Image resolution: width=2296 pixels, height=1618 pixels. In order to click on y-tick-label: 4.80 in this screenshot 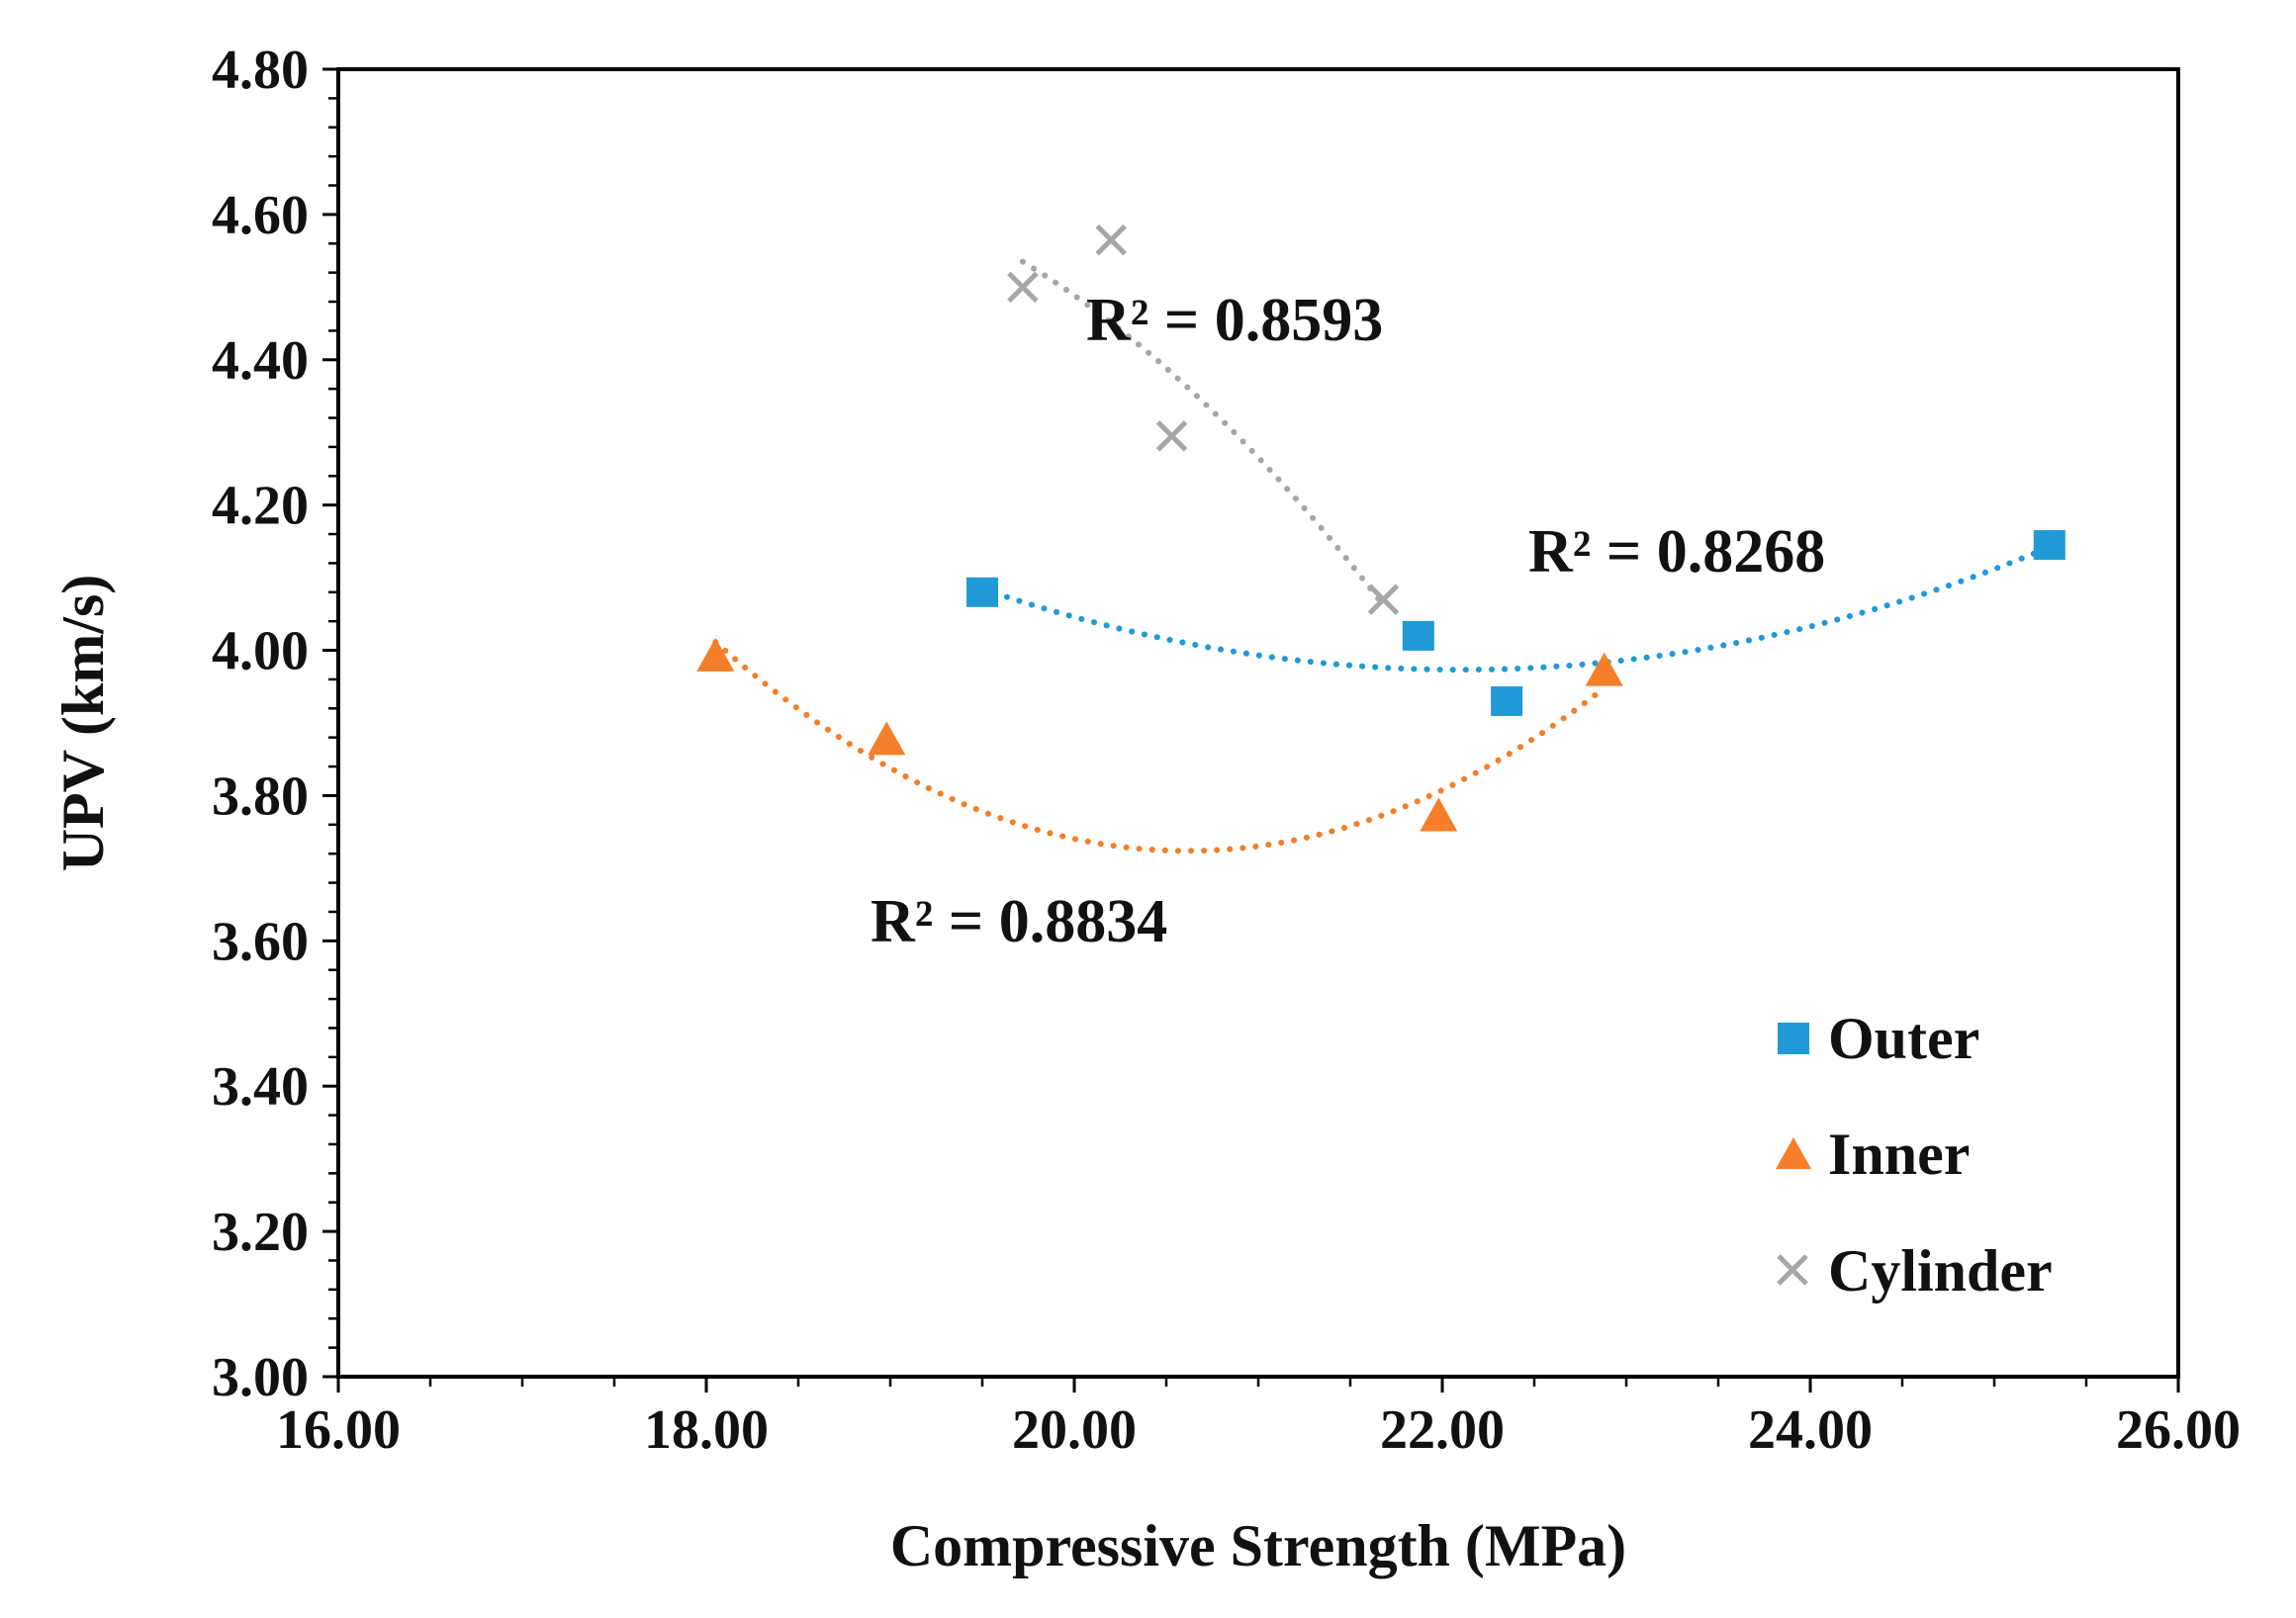, I will do `click(260, 70)`.